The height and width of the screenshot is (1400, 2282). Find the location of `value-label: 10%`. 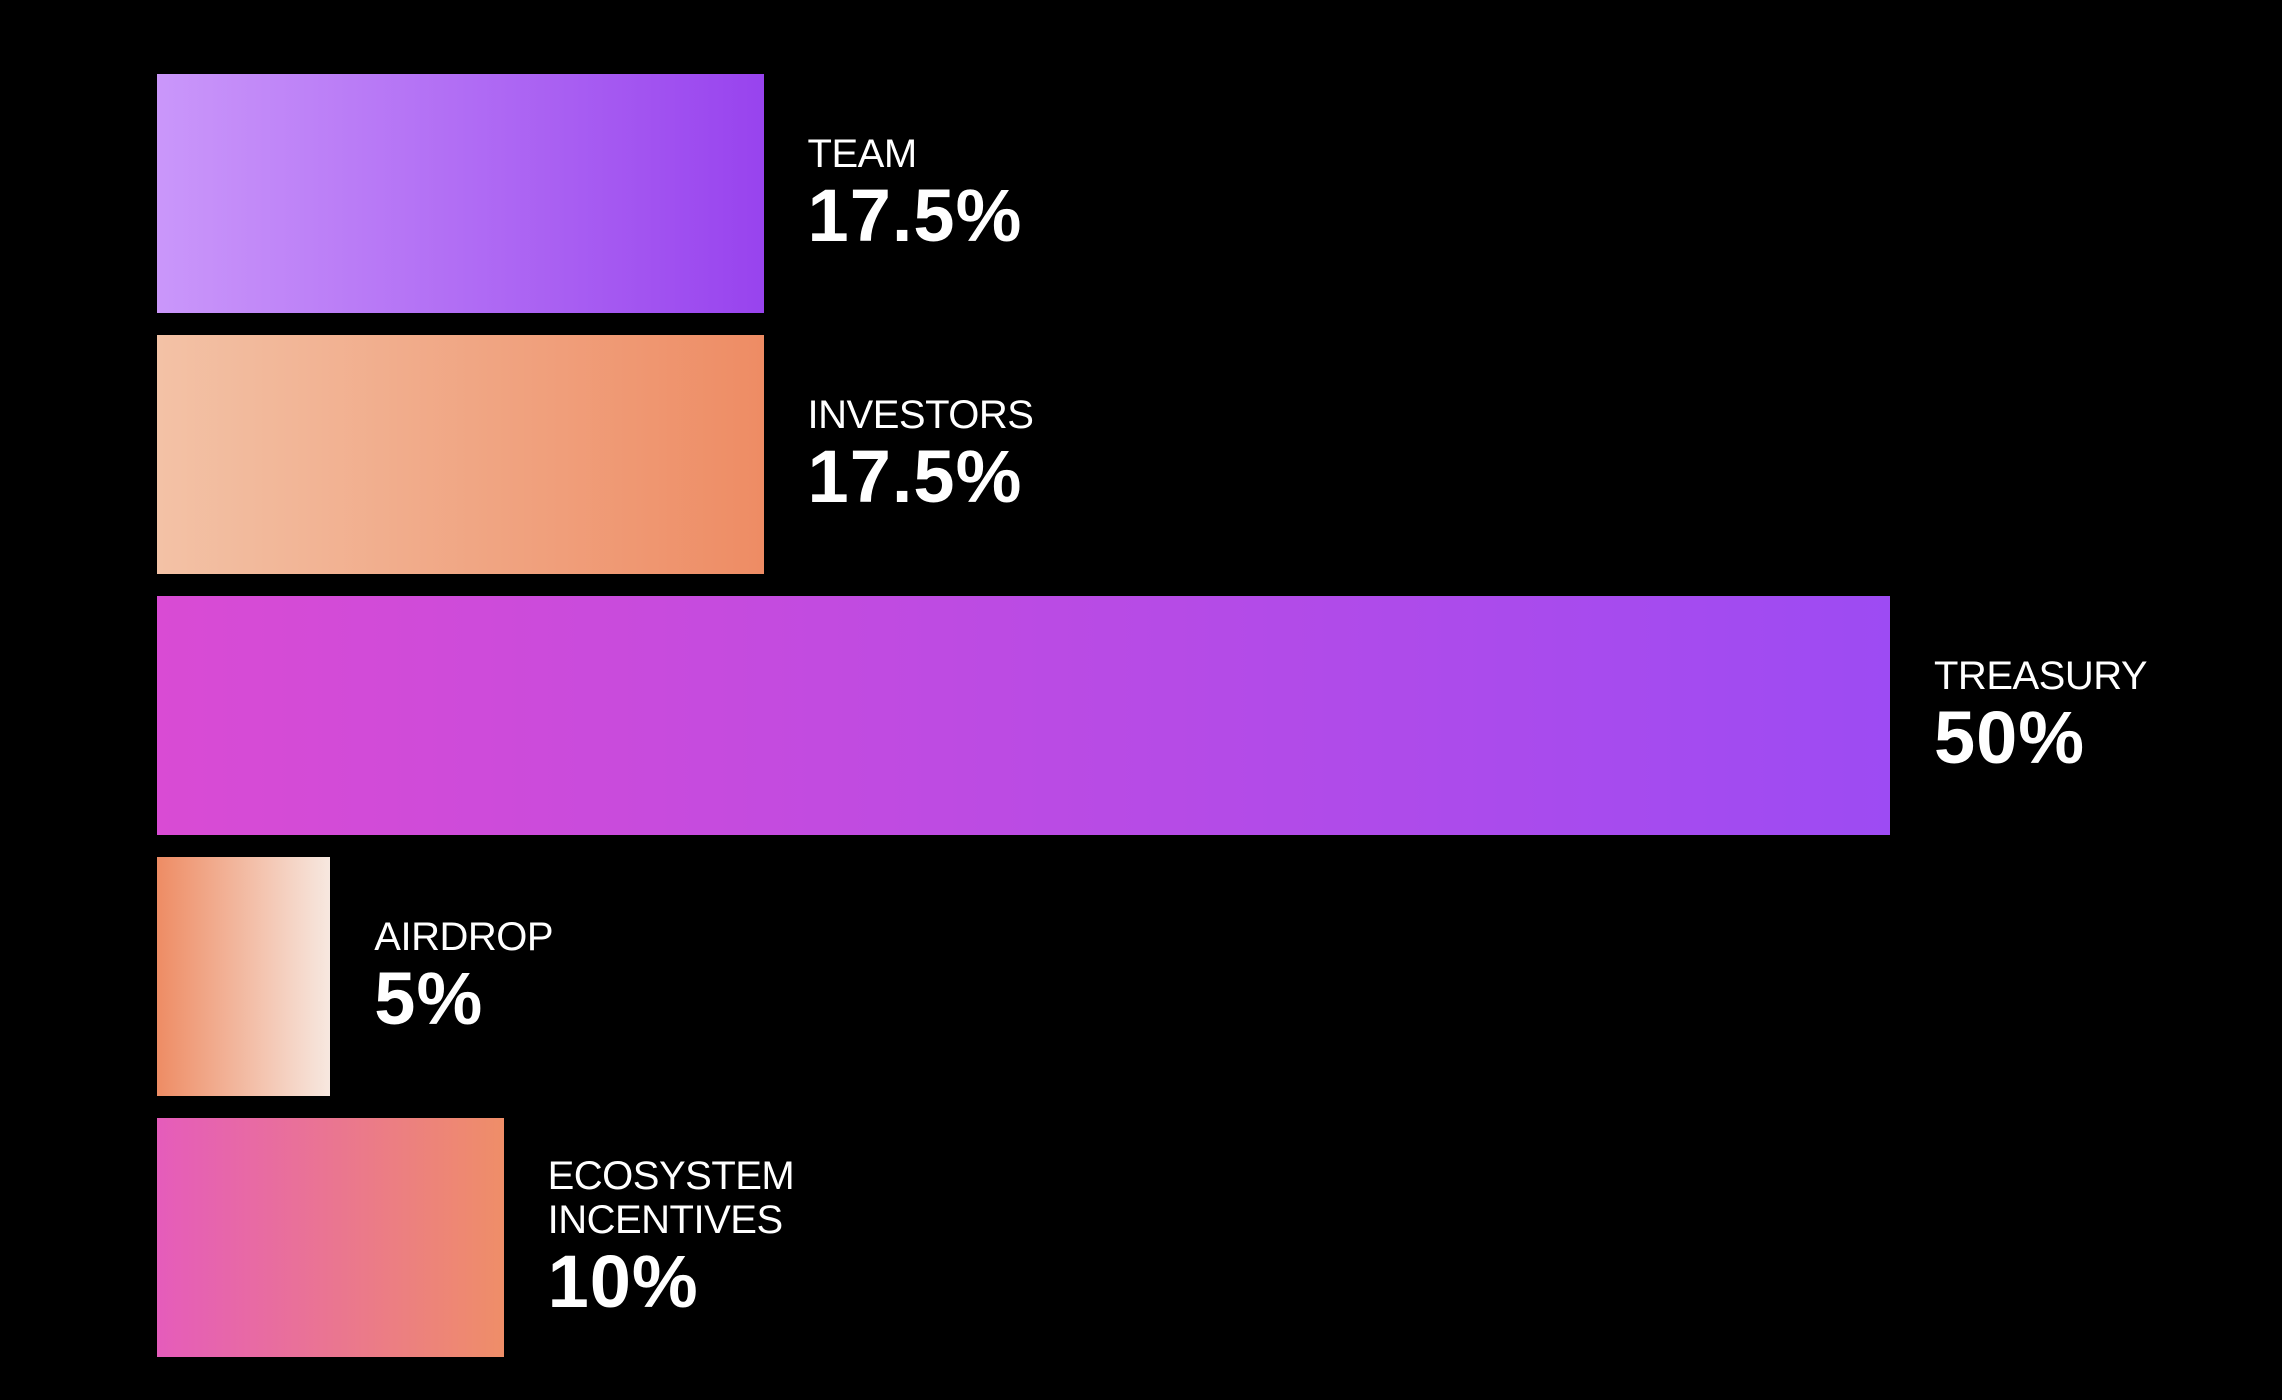

value-label: 10% is located at coordinates (623, 1281).